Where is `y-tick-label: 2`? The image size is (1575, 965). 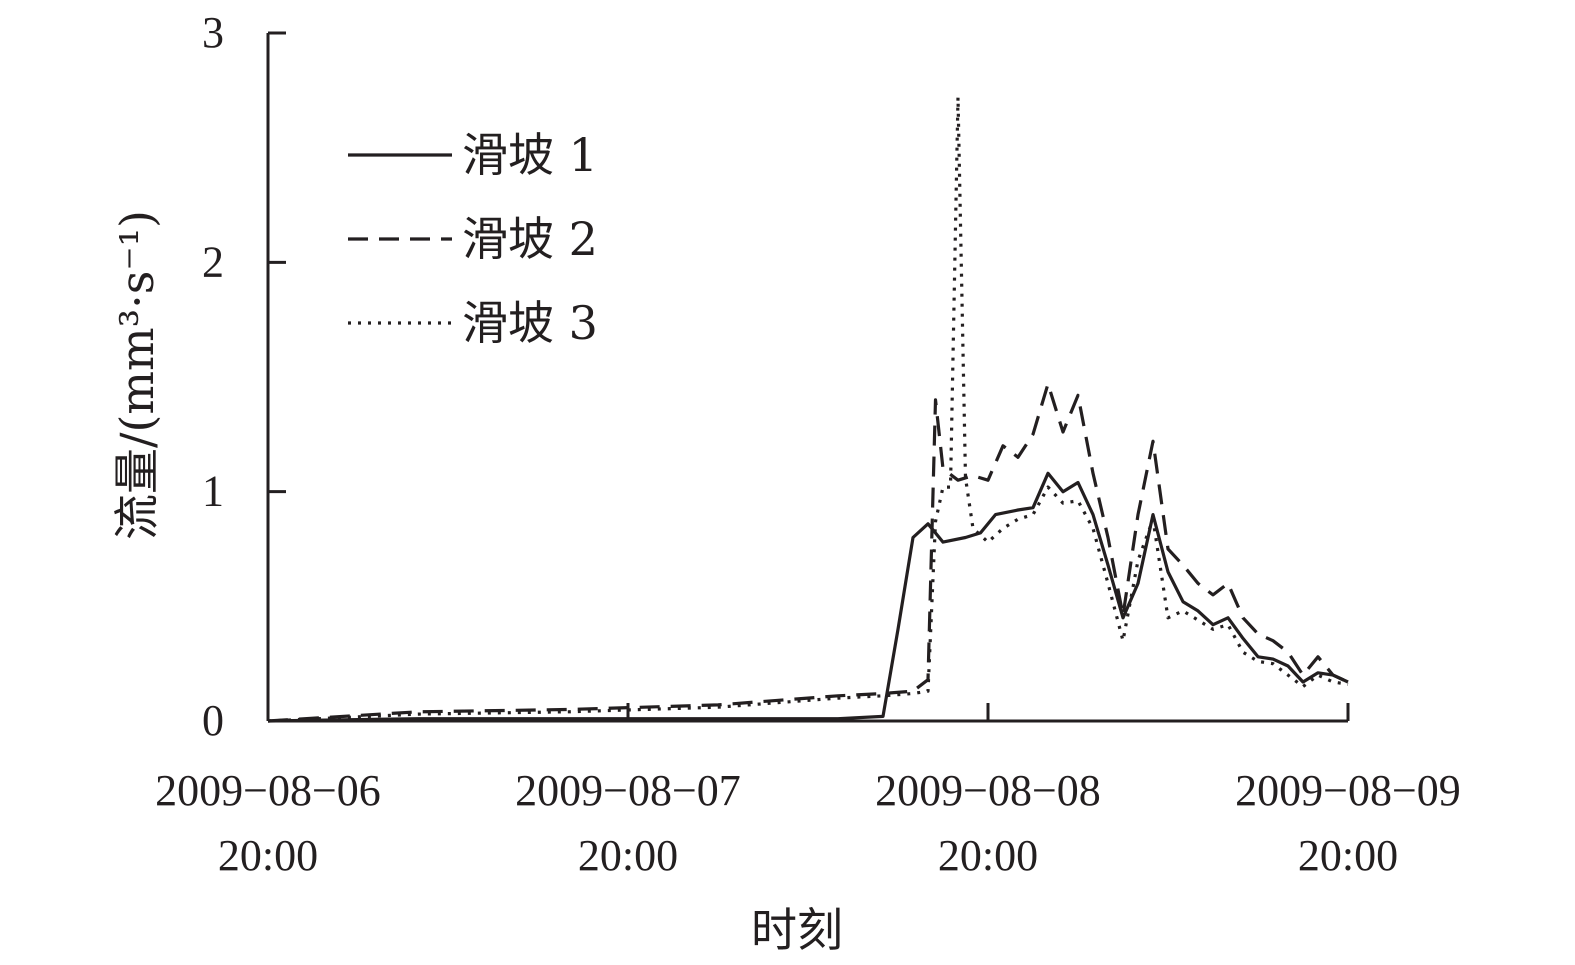
y-tick-label: 2 is located at coordinates (213, 261).